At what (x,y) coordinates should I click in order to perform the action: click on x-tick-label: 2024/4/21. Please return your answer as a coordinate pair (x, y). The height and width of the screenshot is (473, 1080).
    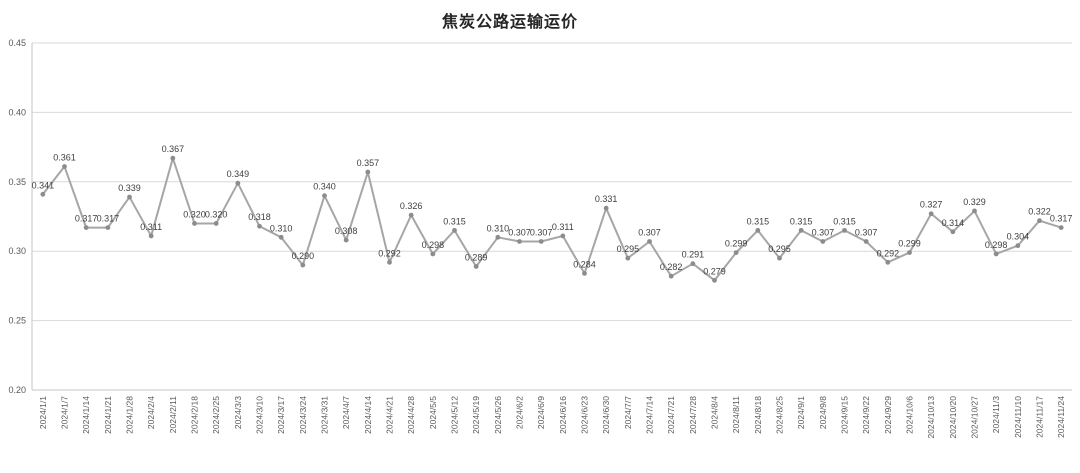
    Looking at the image, I should click on (390, 415).